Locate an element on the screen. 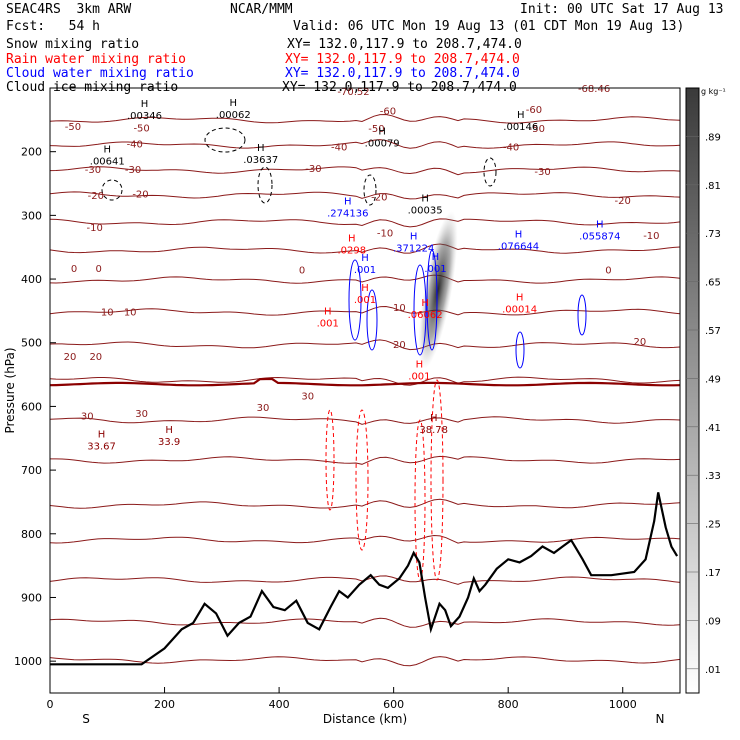  colorbar-gradient is located at coordinates (692, 390).